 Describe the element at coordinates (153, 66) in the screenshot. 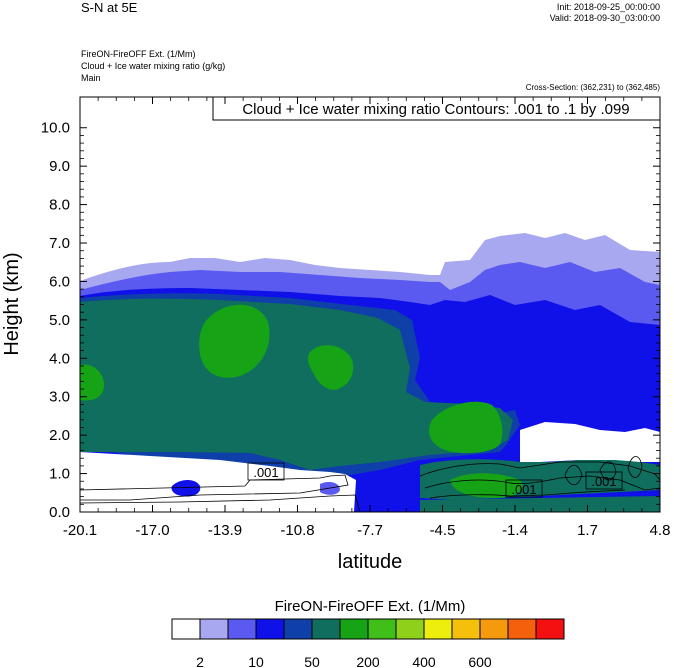

I see `contour-field-name: Cloud + Ice water mixing ratio (g/kg)` at that location.